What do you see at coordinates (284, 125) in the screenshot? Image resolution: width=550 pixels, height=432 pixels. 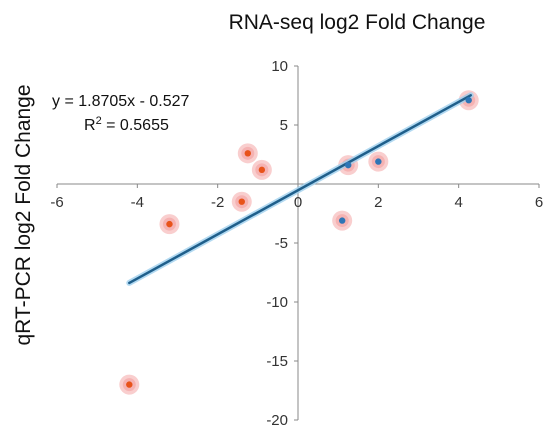 I see `y-tick-label: 5` at bounding box center [284, 125].